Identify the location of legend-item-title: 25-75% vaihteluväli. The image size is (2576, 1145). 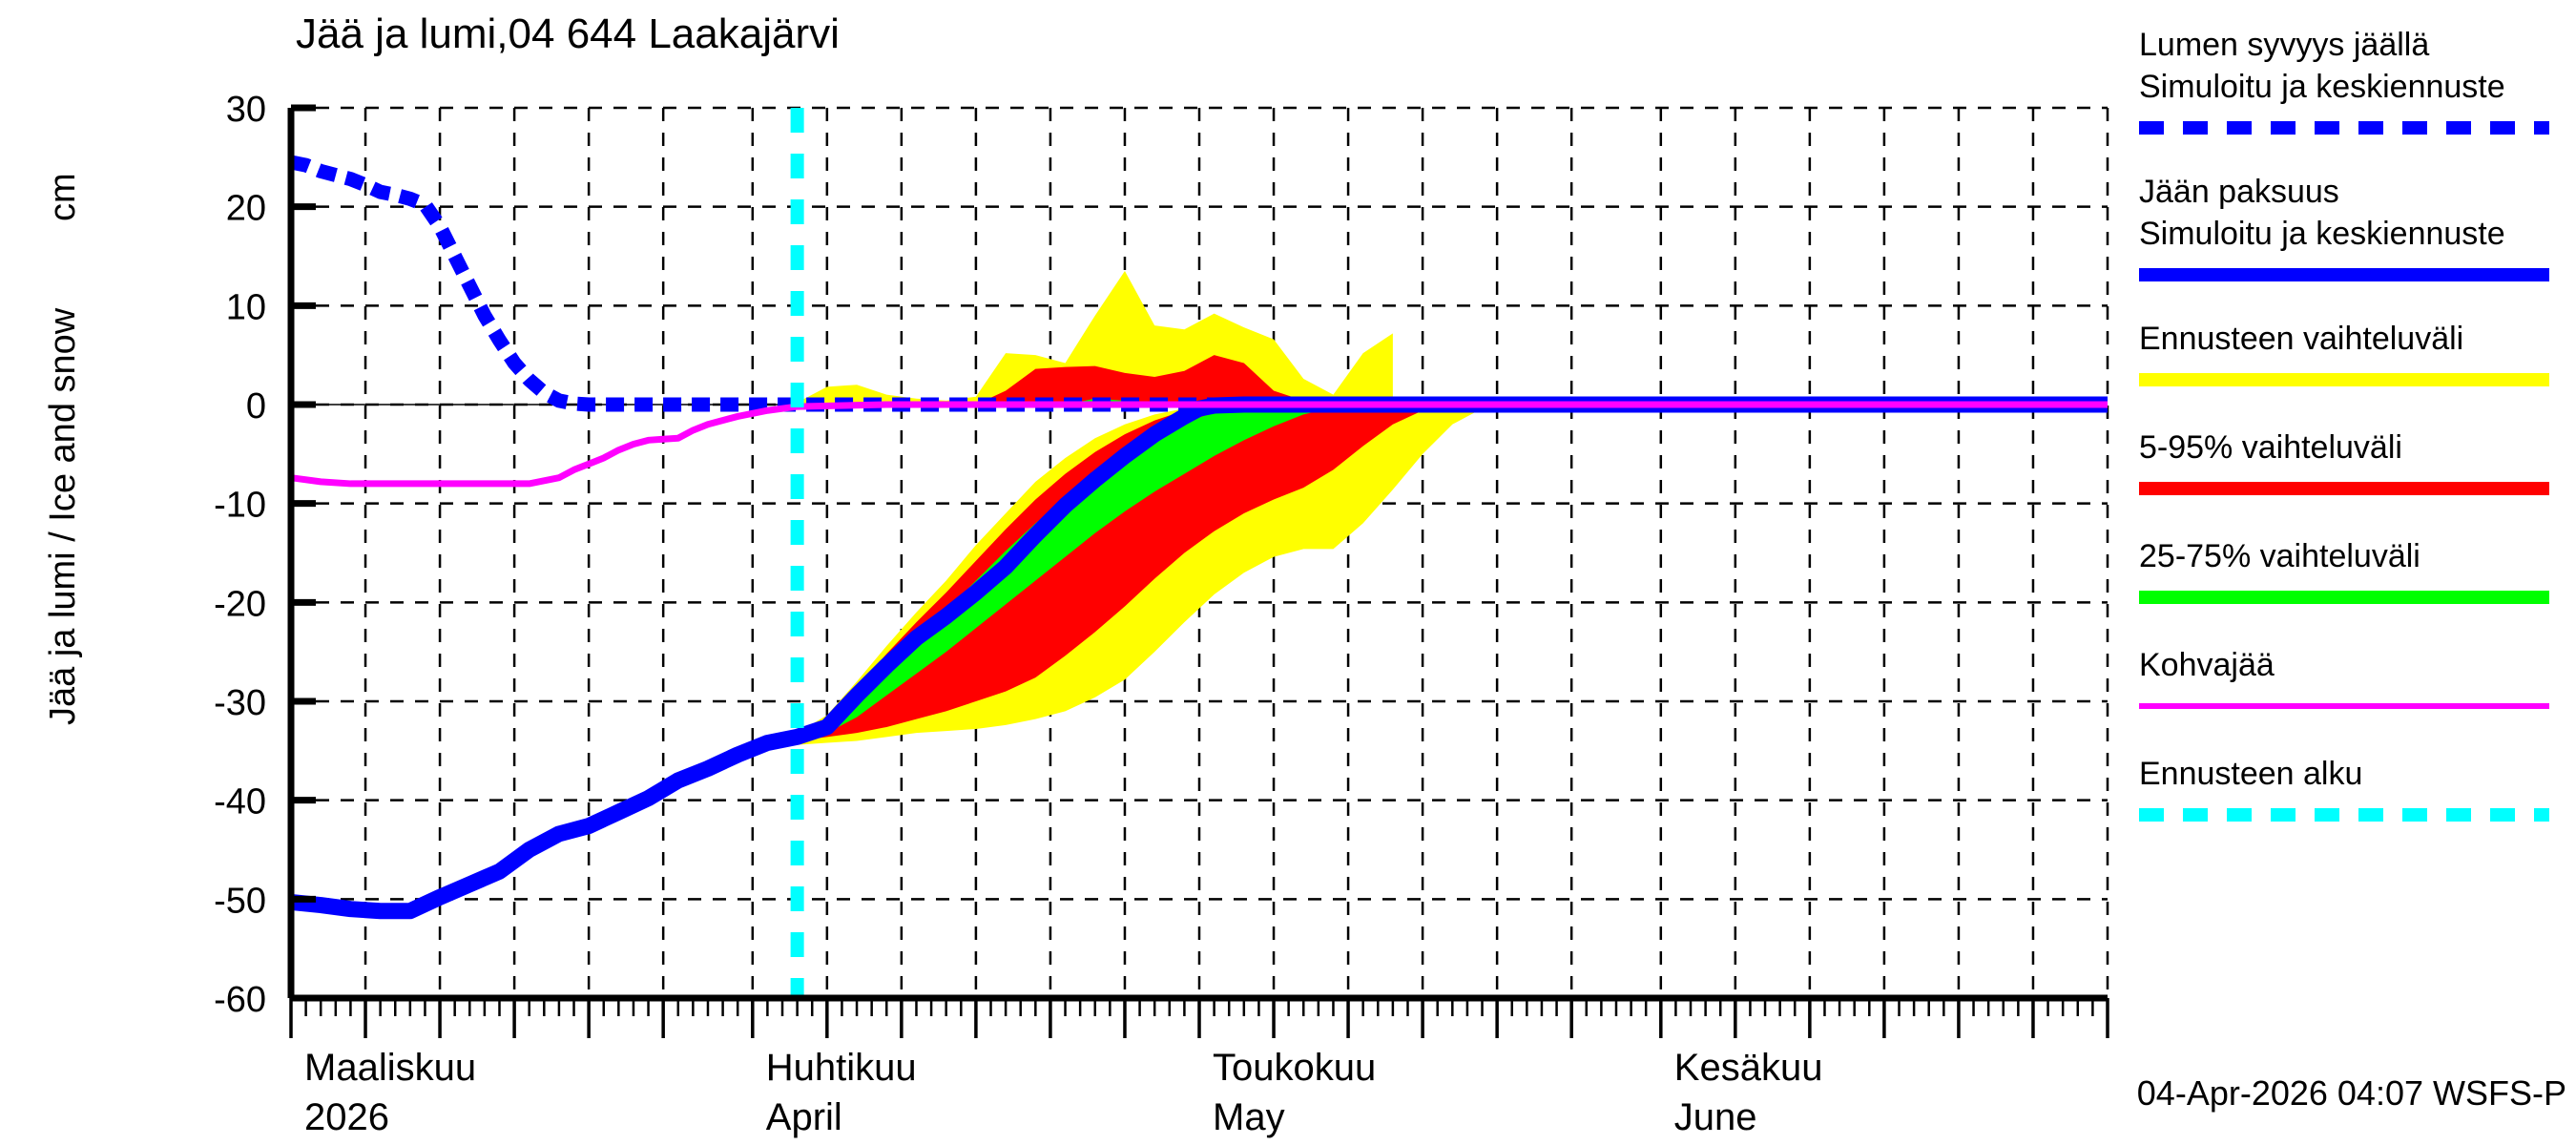
(2279, 556).